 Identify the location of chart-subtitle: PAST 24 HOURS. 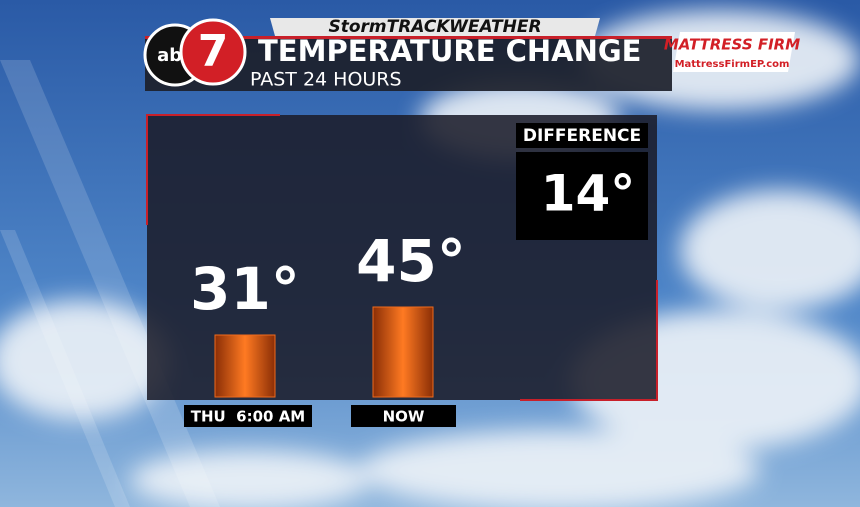
(326, 80).